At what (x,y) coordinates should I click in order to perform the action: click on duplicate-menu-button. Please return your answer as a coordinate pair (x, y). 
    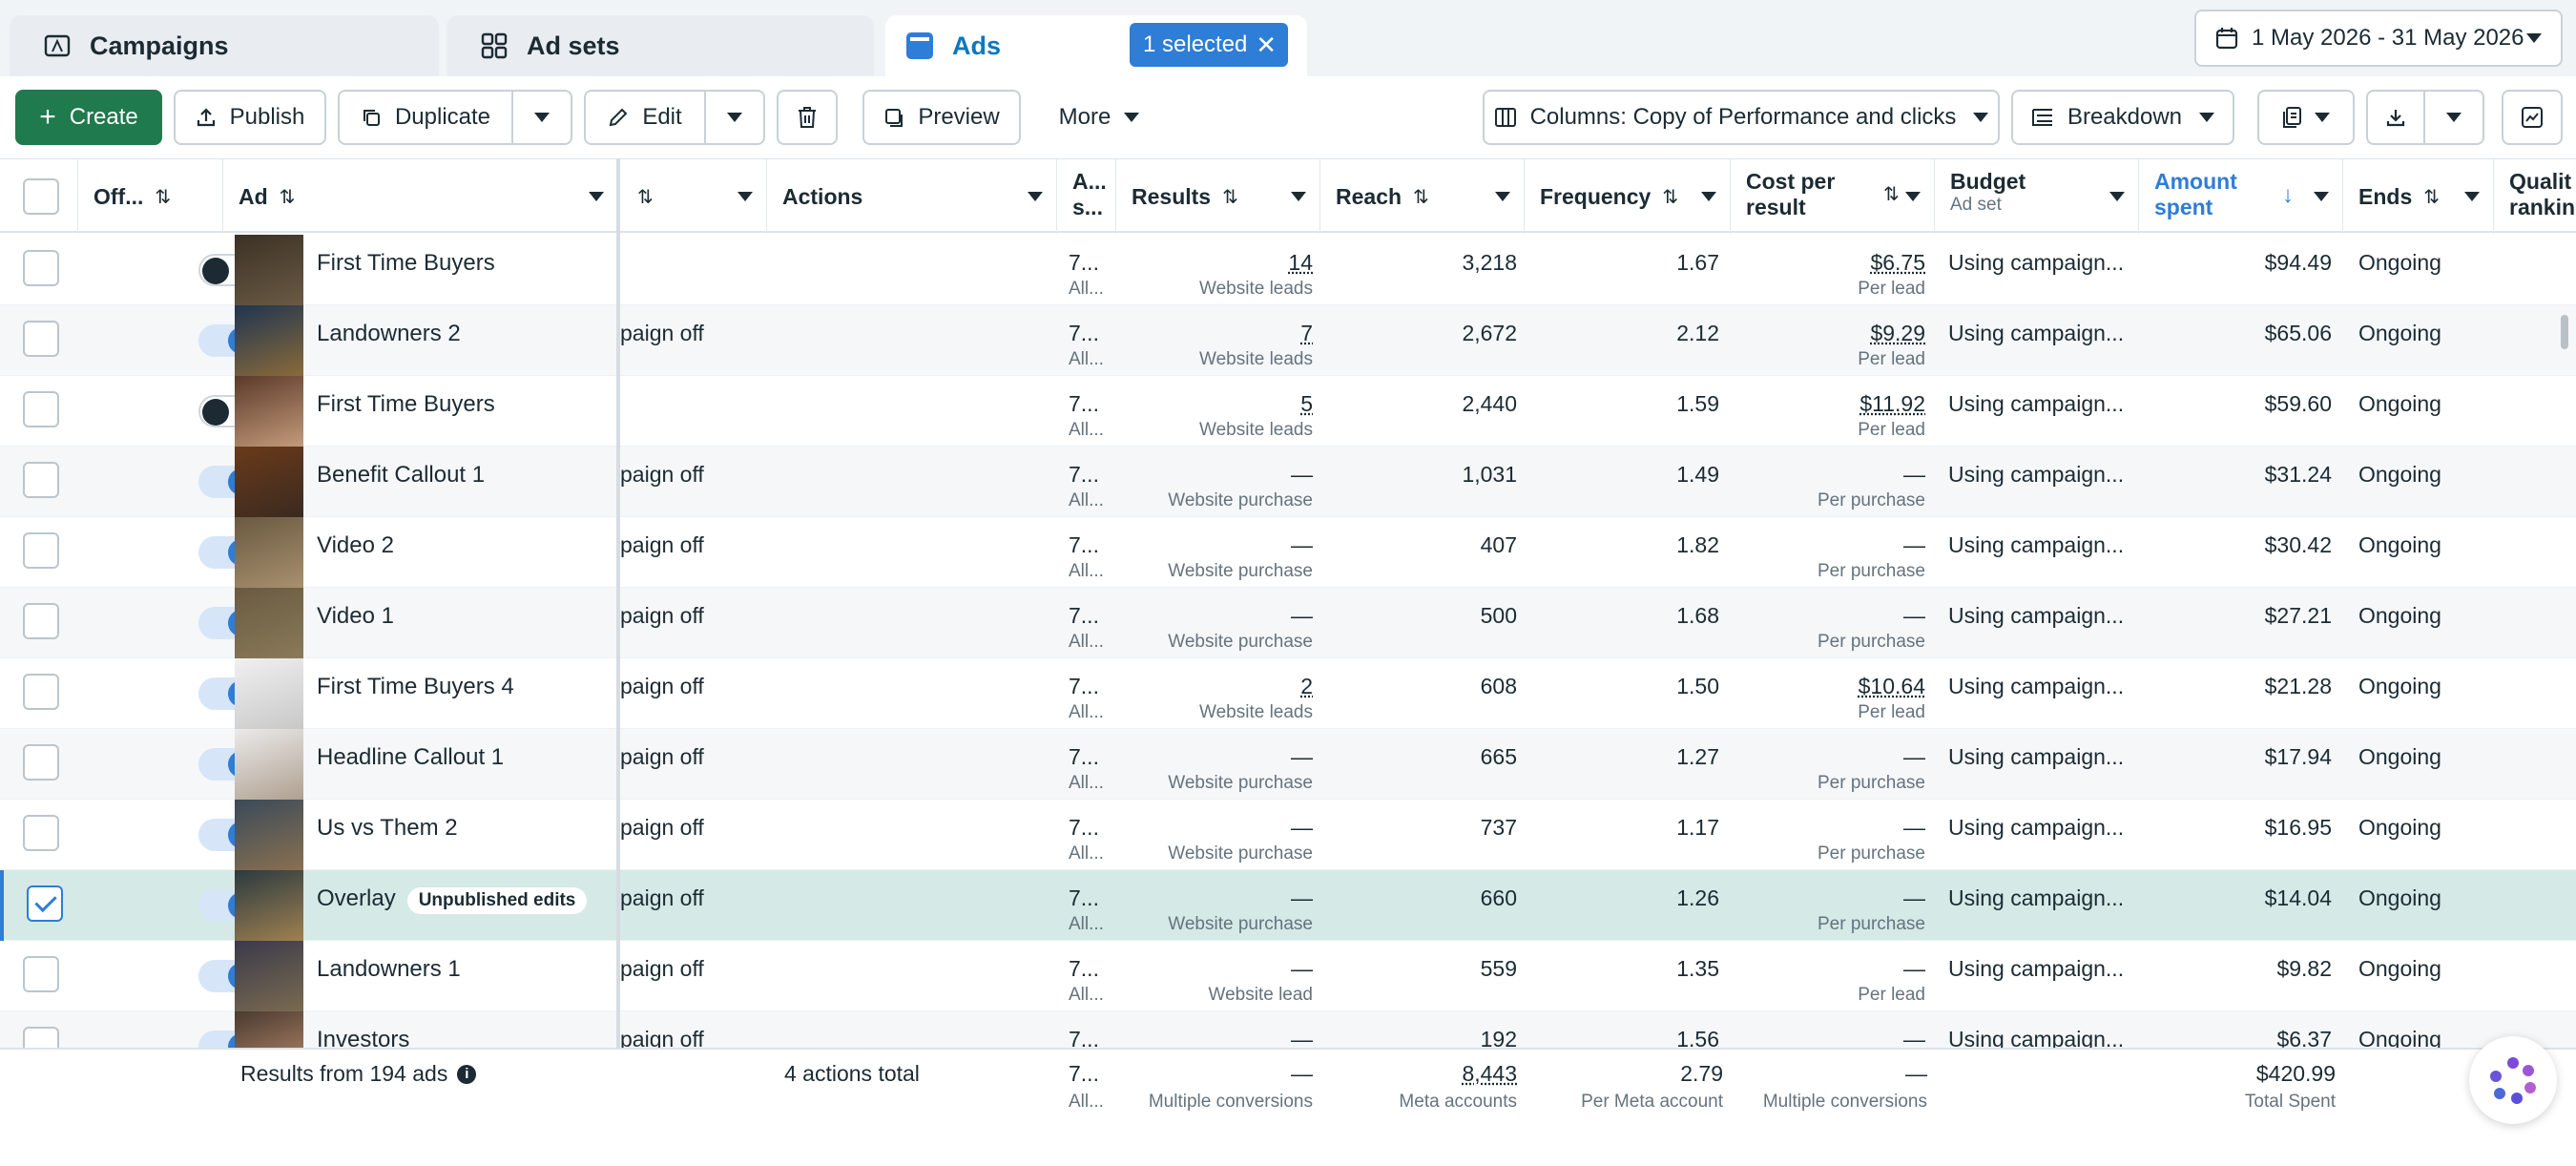
    Looking at the image, I should click on (541, 117).